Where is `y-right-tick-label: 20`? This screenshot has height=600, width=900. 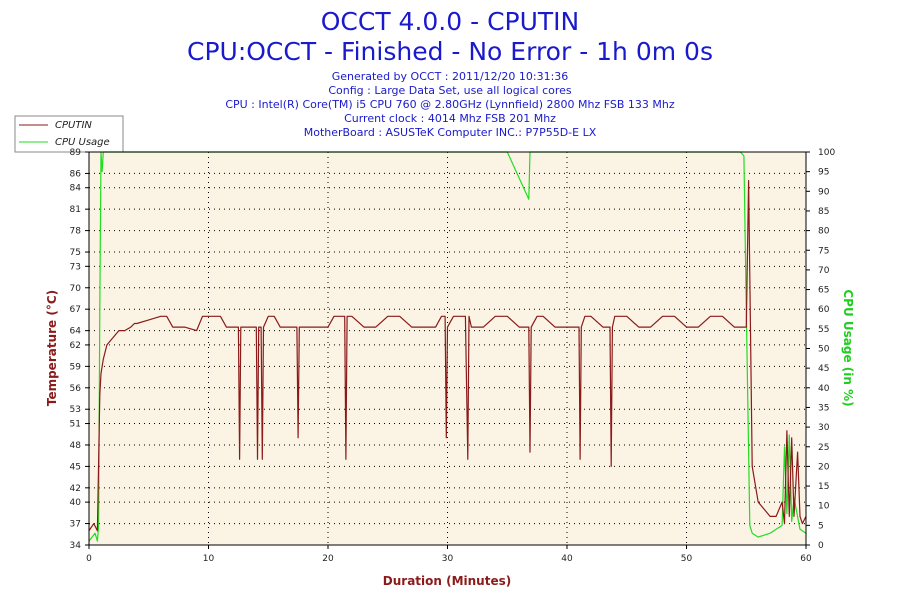
y-right-tick-label: 20 is located at coordinates (824, 467).